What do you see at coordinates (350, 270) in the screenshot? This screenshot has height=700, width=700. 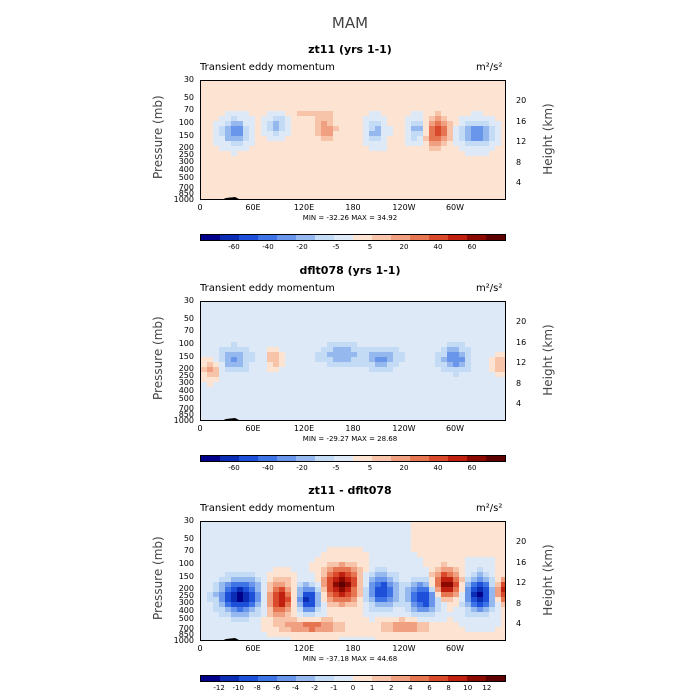 I see `panel-title: dflt078 (yrs 1-1)` at bounding box center [350, 270].